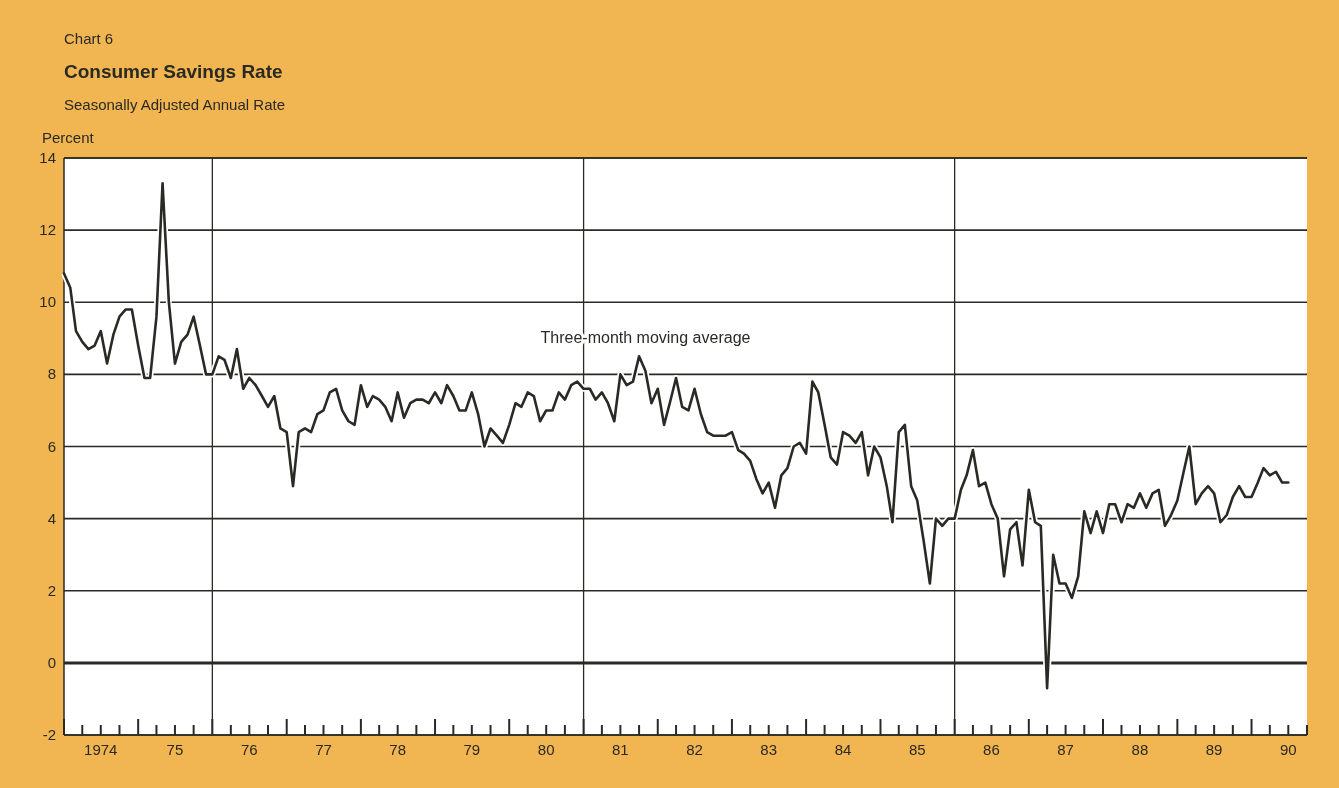 This screenshot has width=1339, height=788. What do you see at coordinates (89, 38) in the screenshot?
I see `caption: Chart 6` at bounding box center [89, 38].